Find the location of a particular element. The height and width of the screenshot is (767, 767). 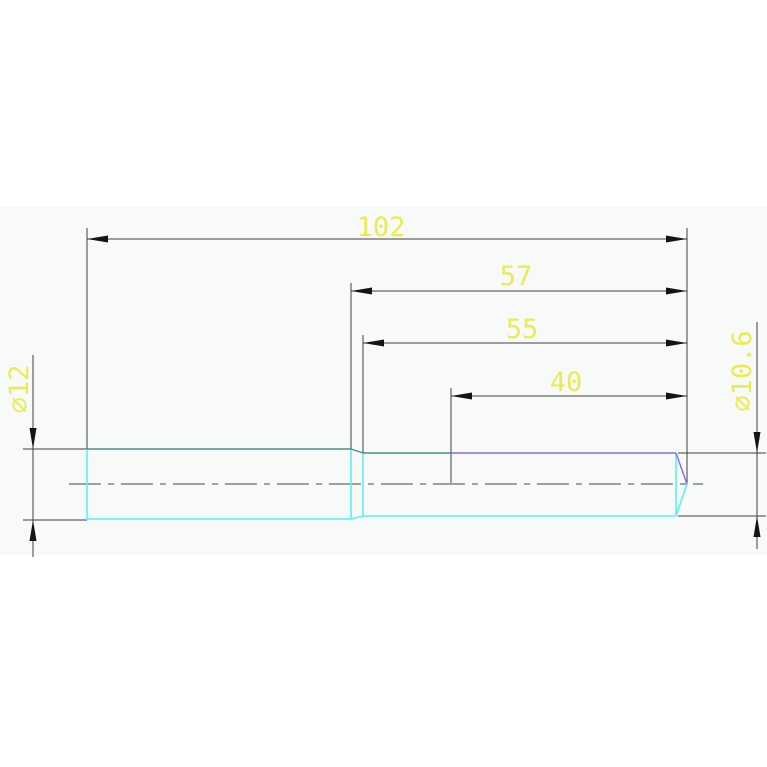

arrow-dia12-top is located at coordinates (33, 438).